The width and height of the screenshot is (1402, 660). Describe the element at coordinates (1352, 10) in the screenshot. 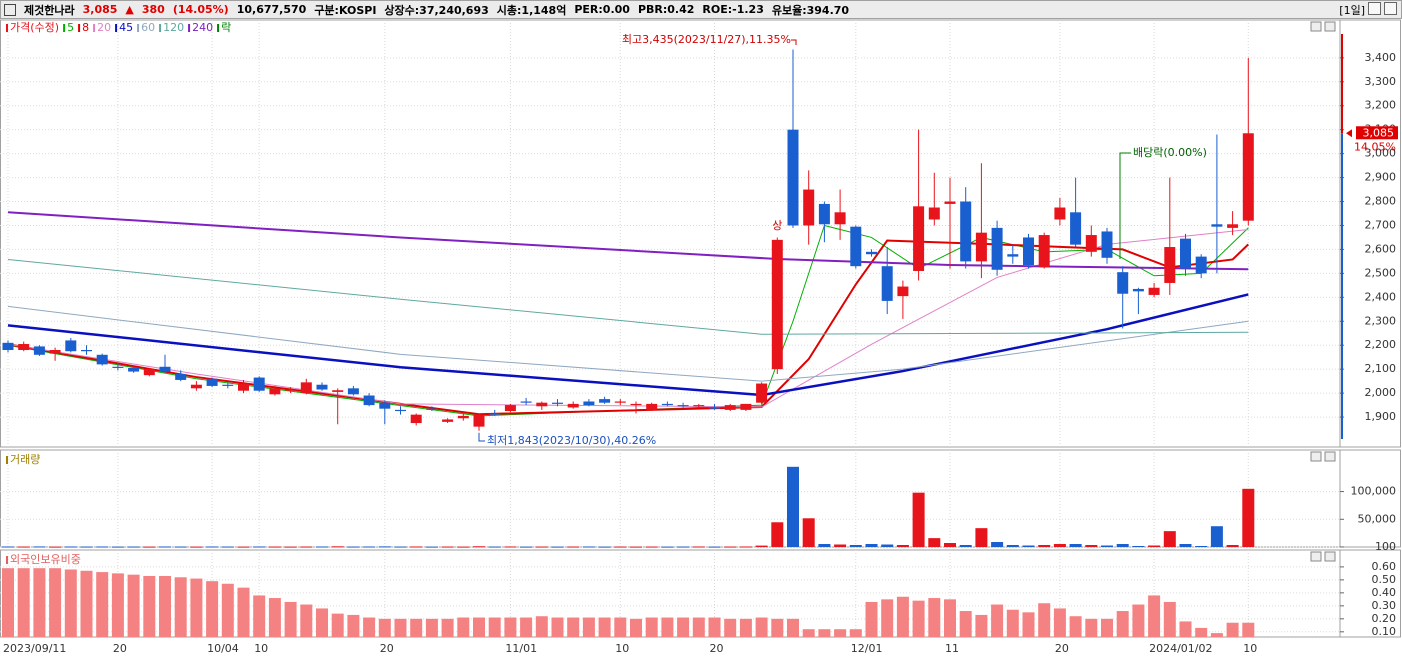

I see `period: [1일]` at that location.